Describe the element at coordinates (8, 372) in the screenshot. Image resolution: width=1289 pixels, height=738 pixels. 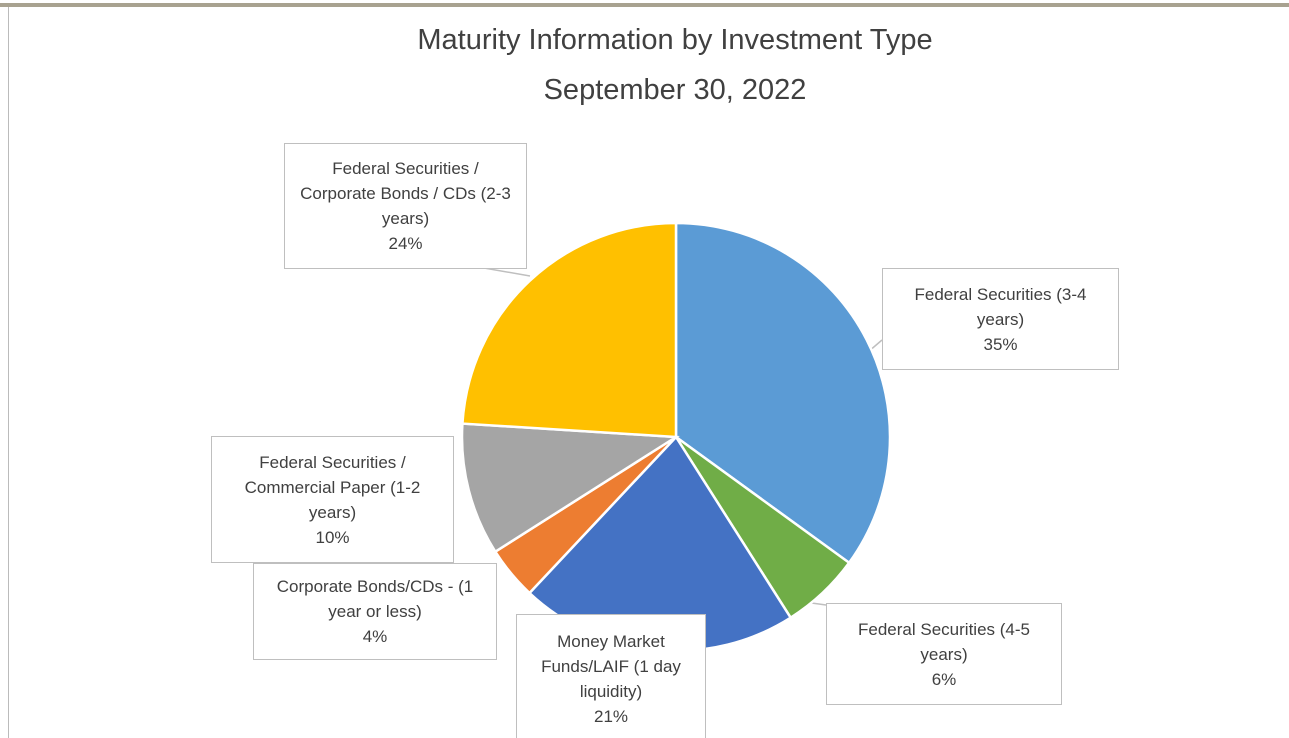
I see `left-border` at that location.